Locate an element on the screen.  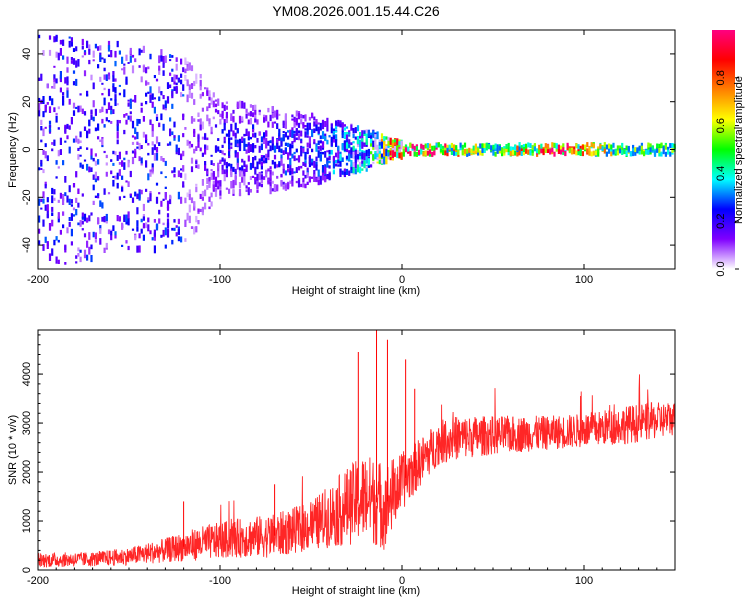
x-tick-label: 100 is located at coordinates (584, 280).